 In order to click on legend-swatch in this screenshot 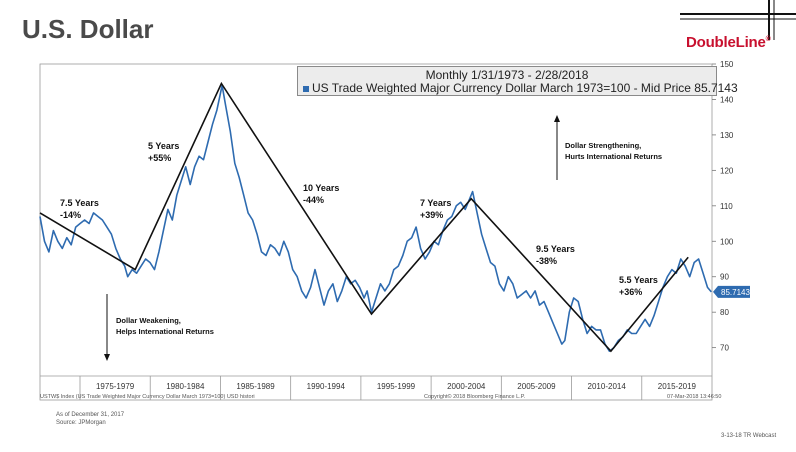, I will do `click(306, 88)`.